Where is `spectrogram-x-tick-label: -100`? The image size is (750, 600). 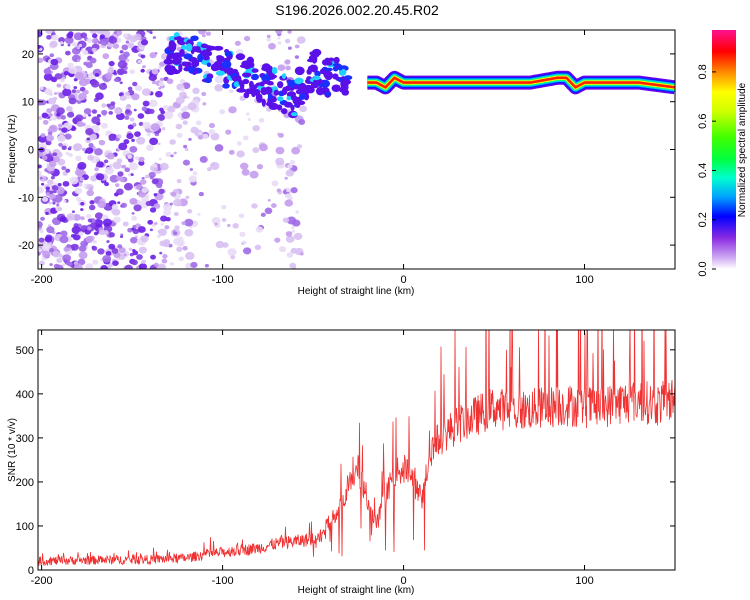
spectrogram-x-tick-label: -100 is located at coordinates (223, 280).